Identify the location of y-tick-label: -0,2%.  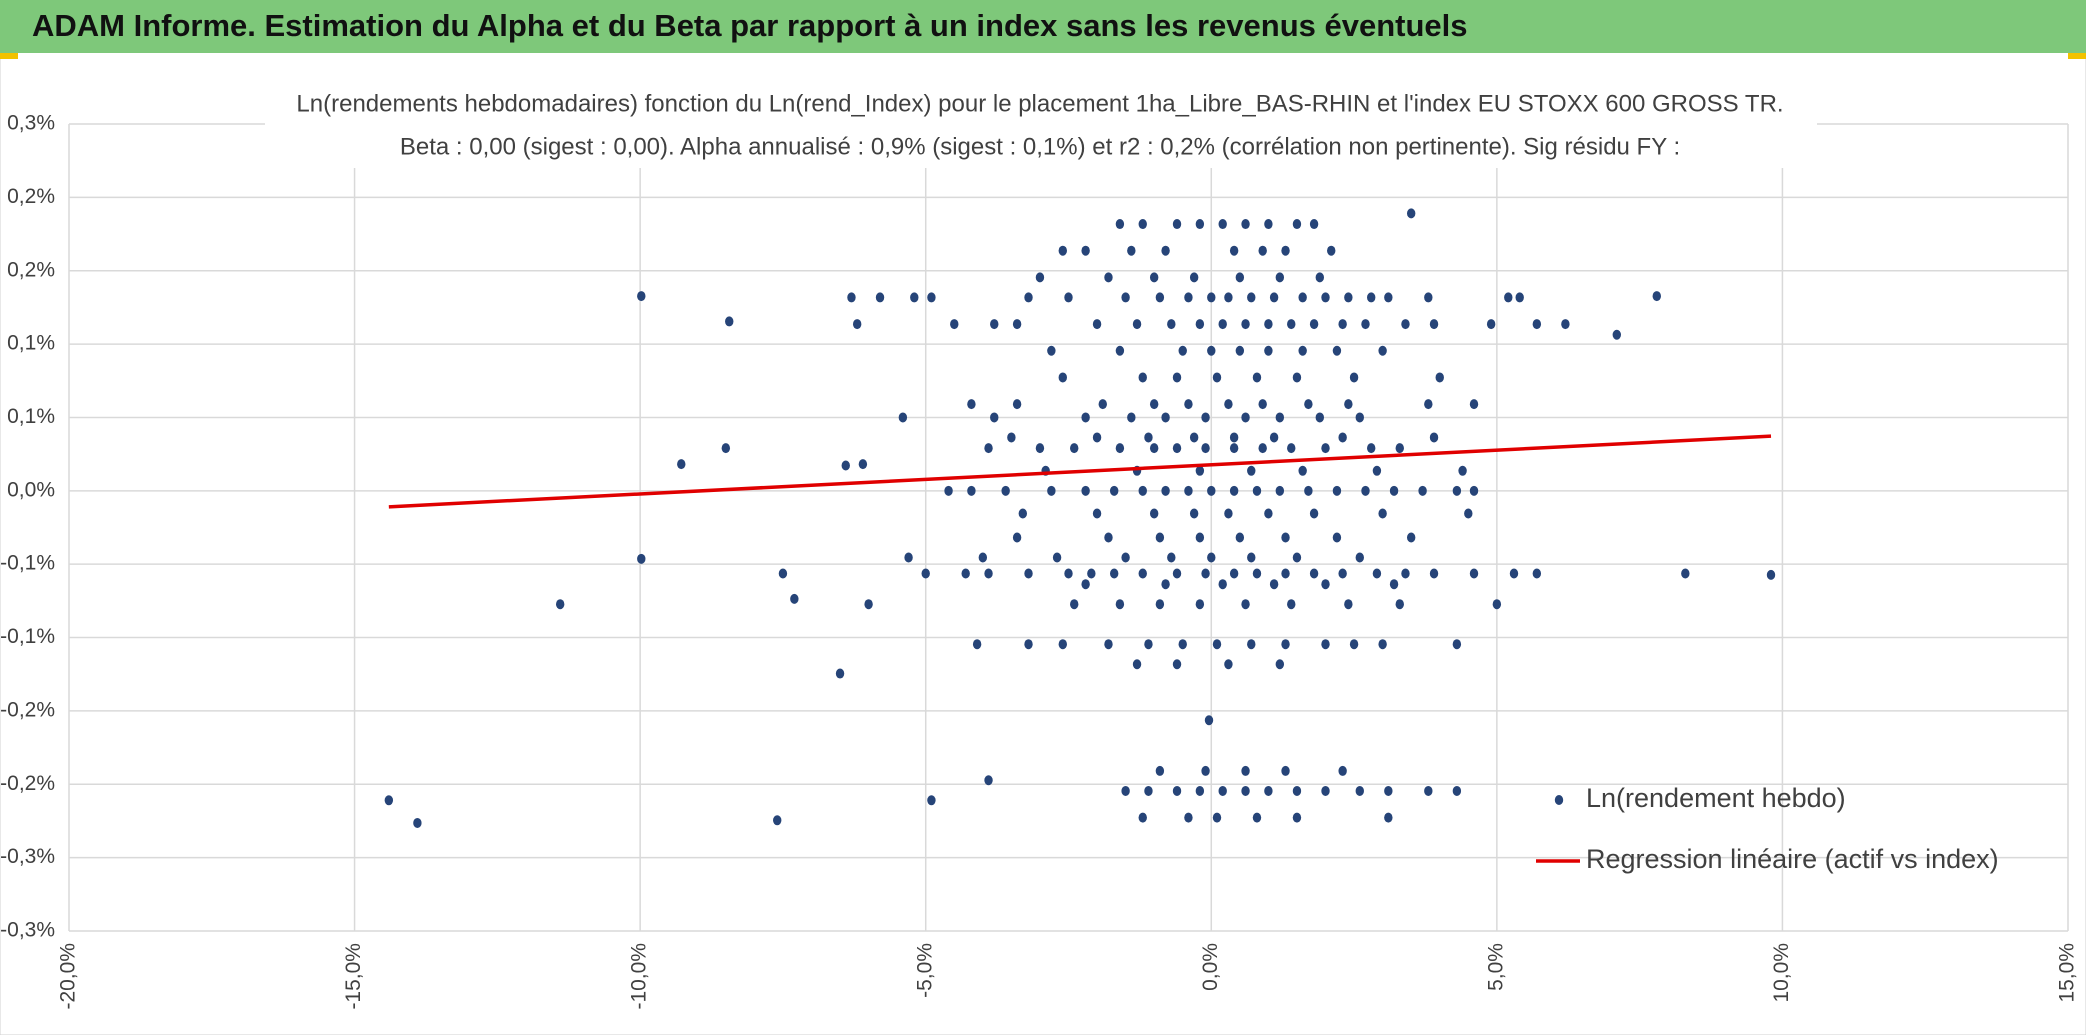
(27, 783).